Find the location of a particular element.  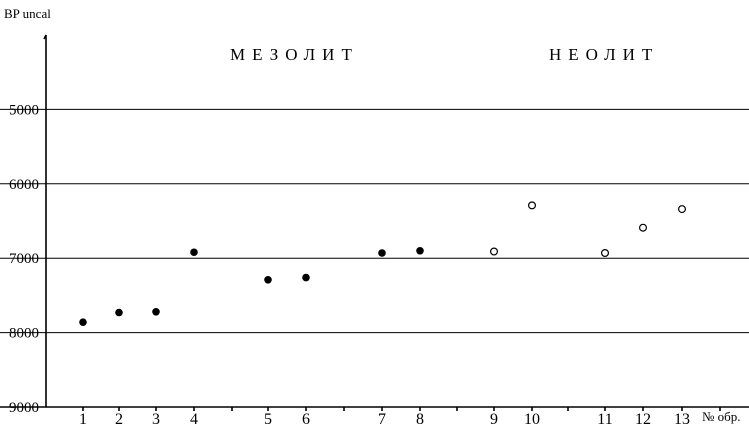

y-axis-arrow is located at coordinates (45, 37).